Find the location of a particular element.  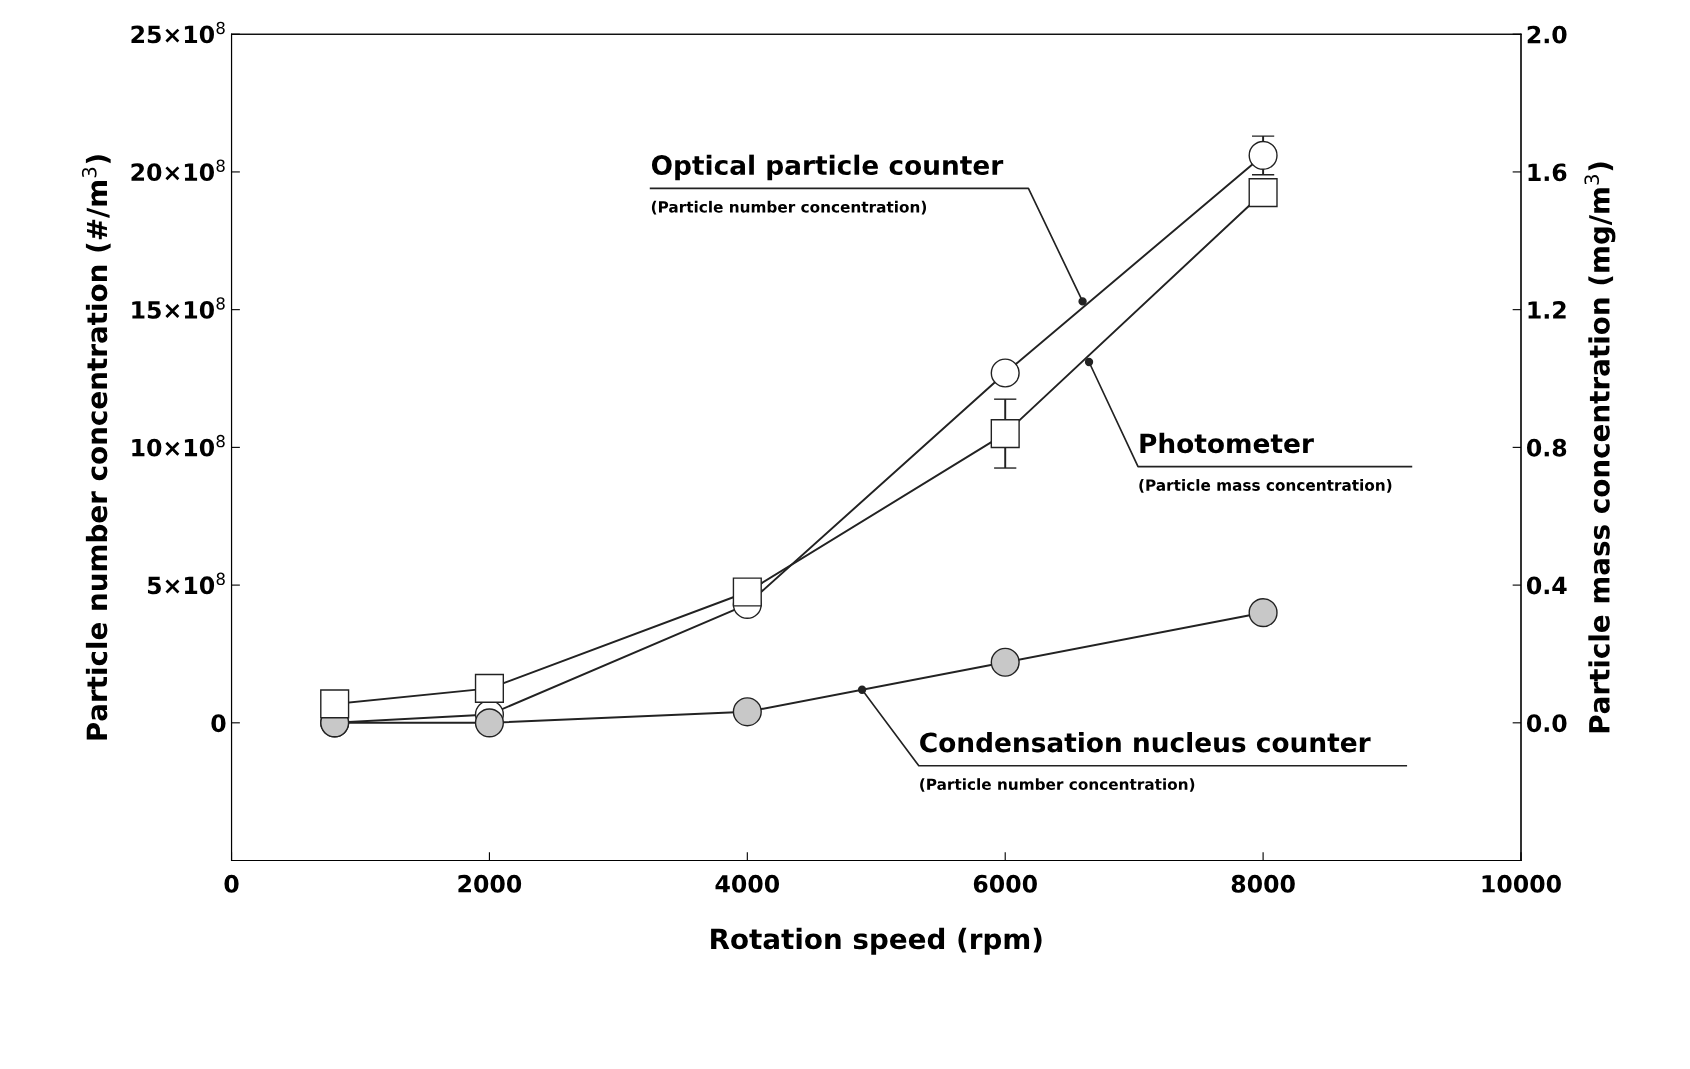

y2-tick-label: 2.0 is located at coordinates (1547, 34).